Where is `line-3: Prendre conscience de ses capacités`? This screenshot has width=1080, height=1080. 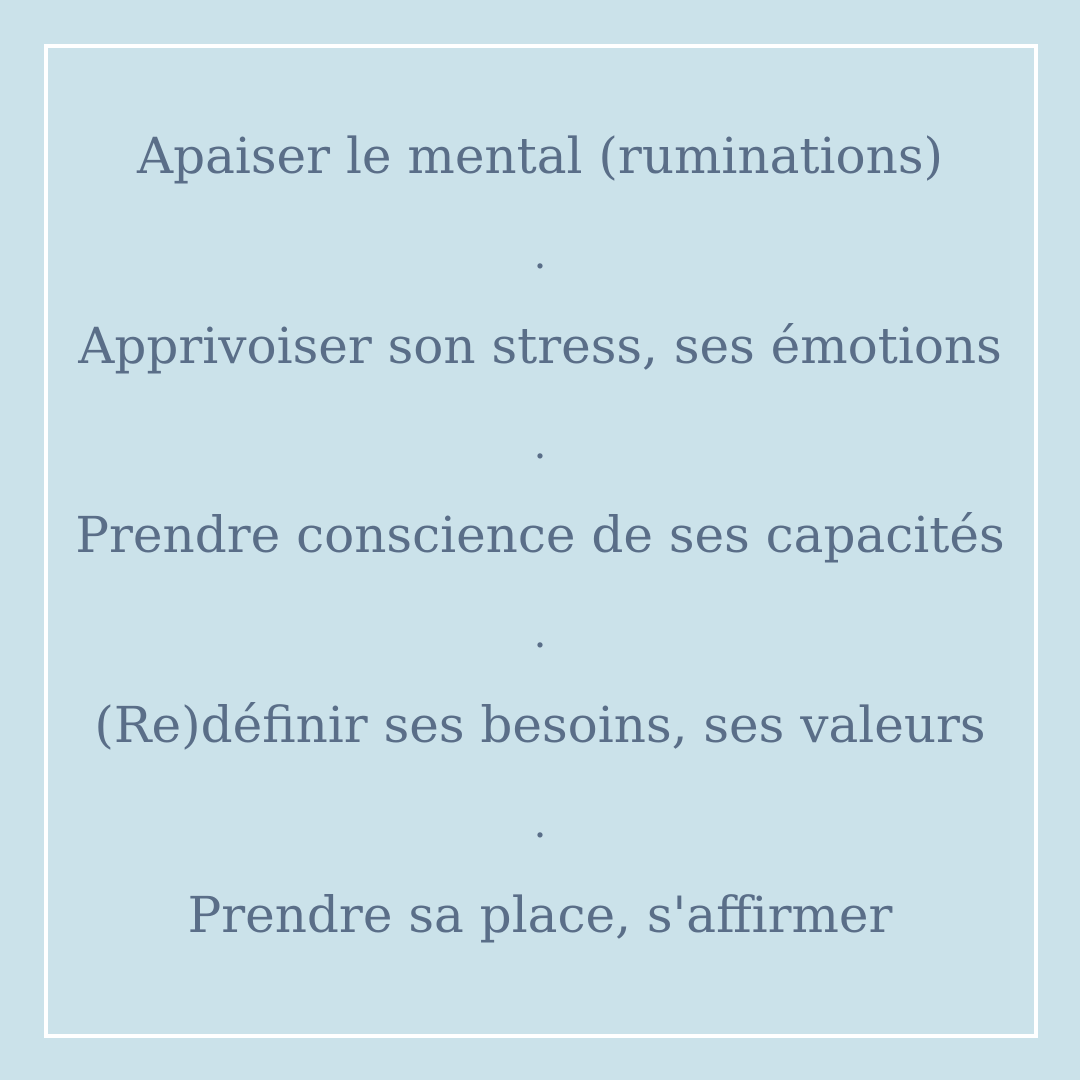
line-3: Prendre conscience de ses capacités is located at coordinates (540, 535).